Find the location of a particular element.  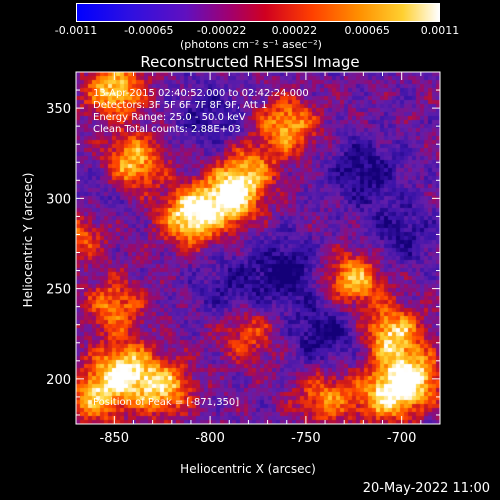

annotation-clean-counts: Clean Total counts: 2.88E+03 is located at coordinates (167, 129).